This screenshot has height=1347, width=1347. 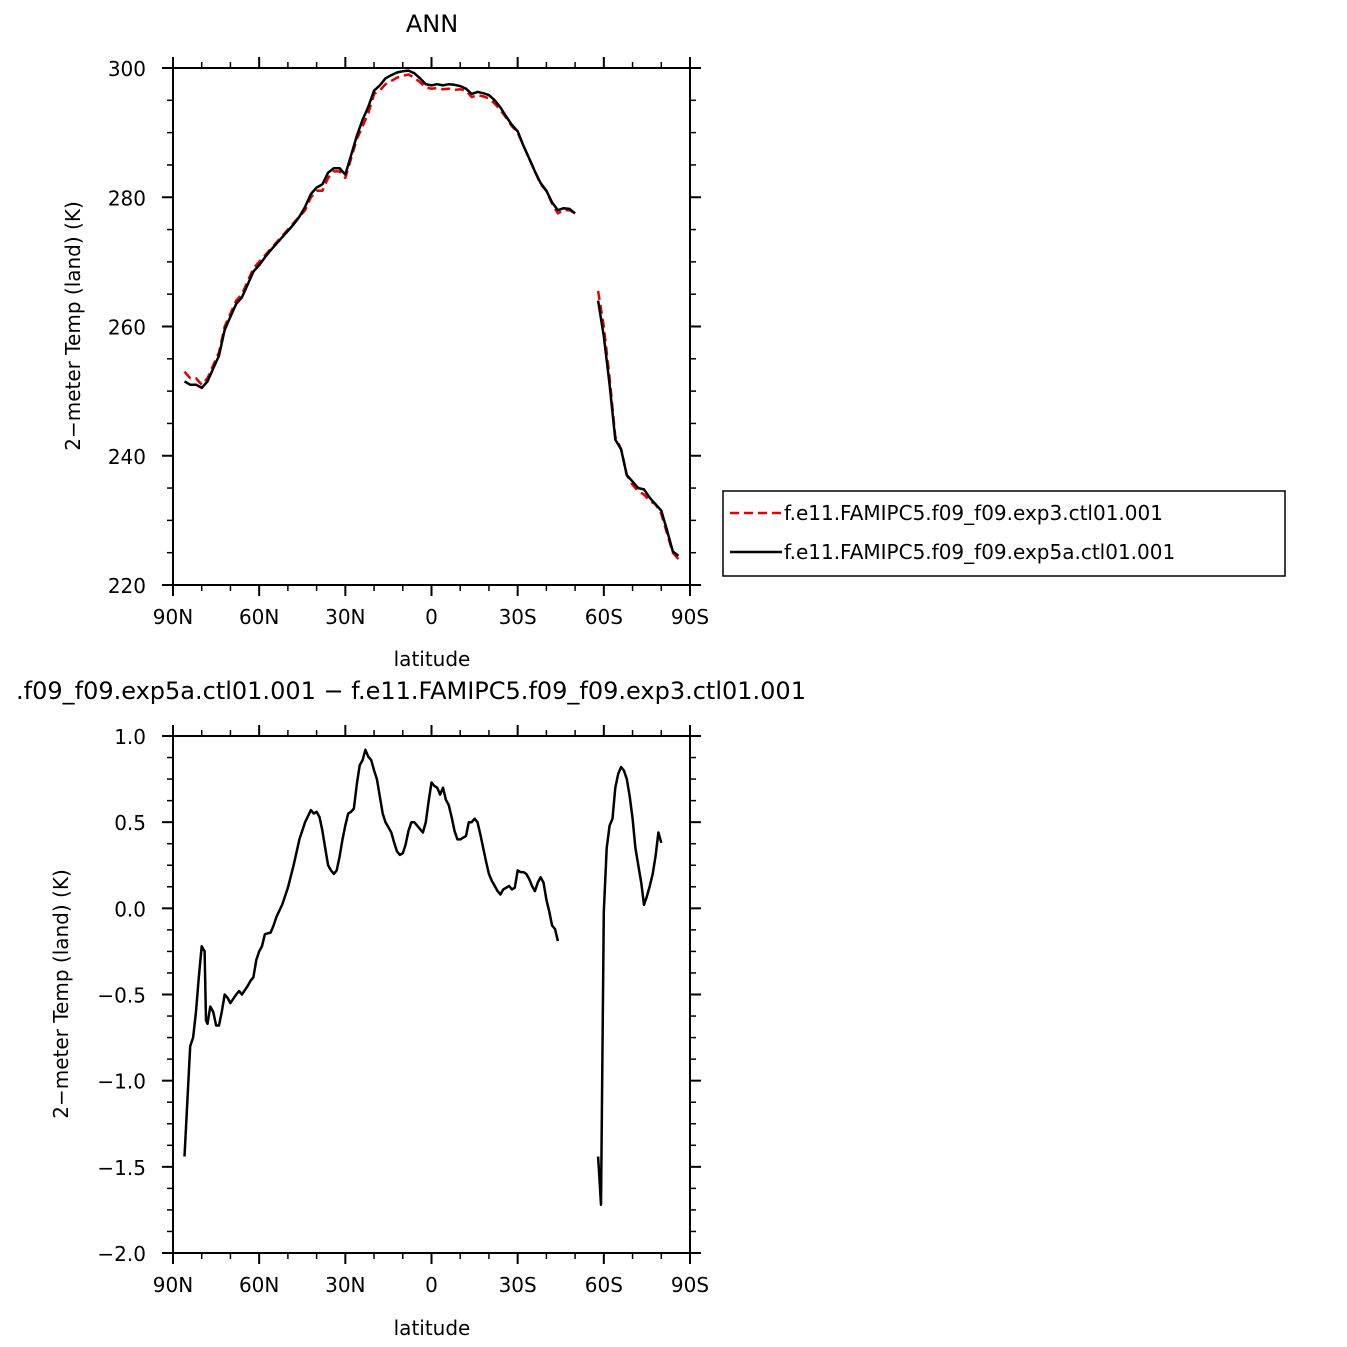 I want to click on y-tick-label: 1.0, so click(x=130, y=737).